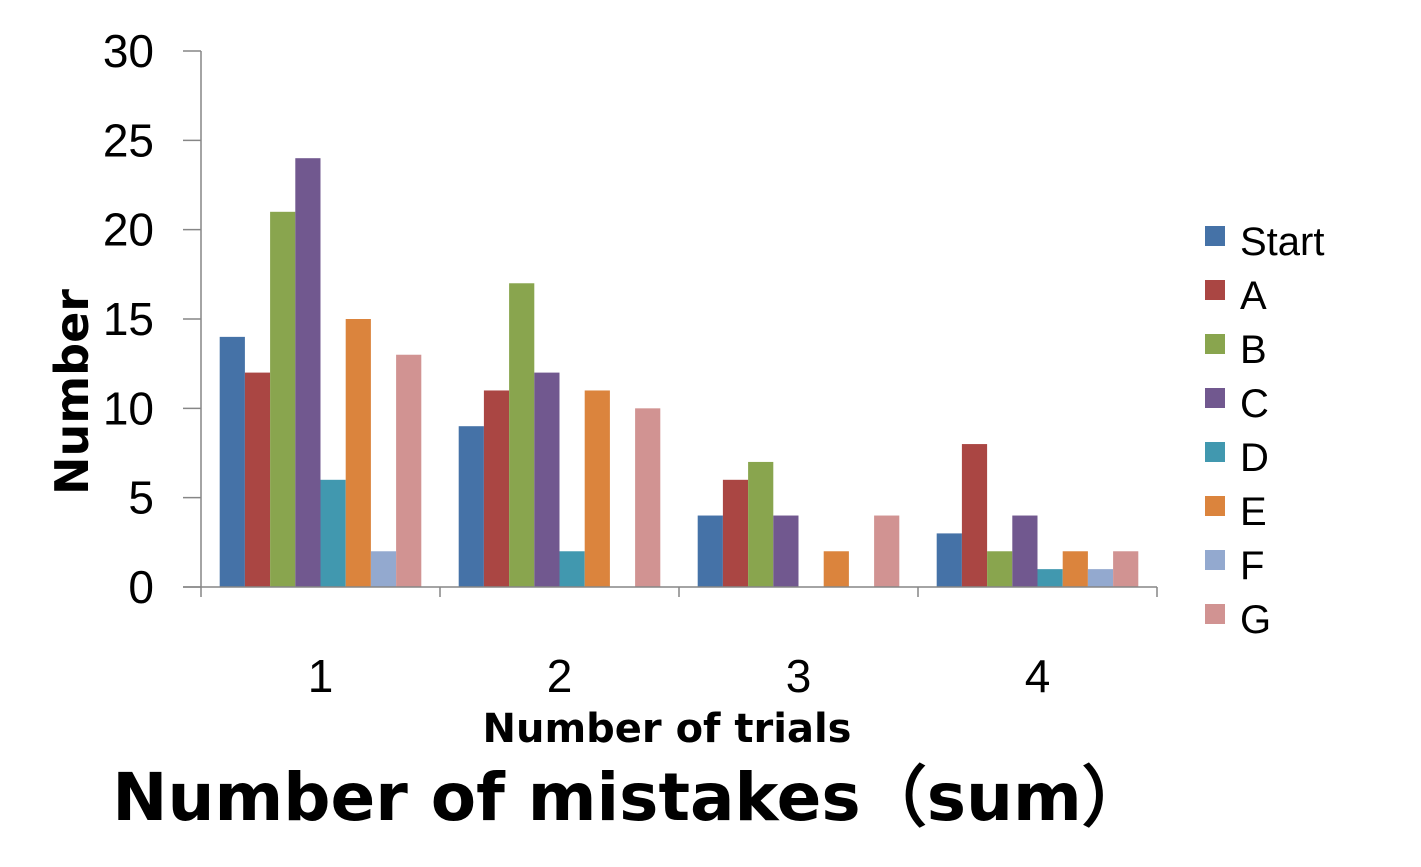  Describe the element at coordinates (1215, 560) in the screenshot. I see `legend-swatch-f` at that location.